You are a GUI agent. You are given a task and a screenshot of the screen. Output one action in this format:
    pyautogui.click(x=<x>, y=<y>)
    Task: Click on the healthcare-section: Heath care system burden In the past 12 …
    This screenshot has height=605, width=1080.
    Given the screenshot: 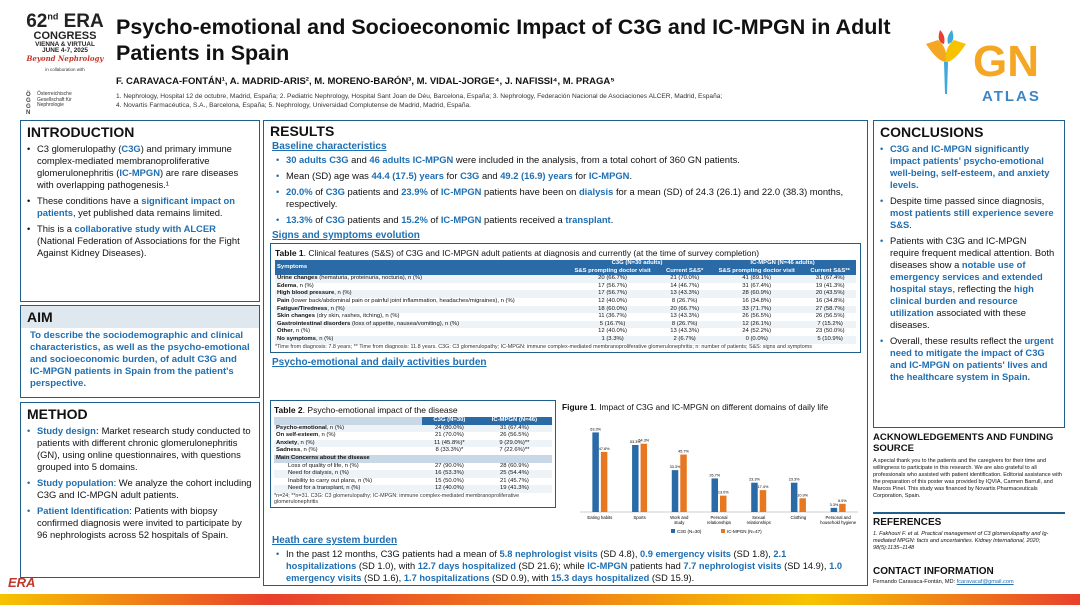 What is the action you would take?
    pyautogui.click(x=564, y=561)
    